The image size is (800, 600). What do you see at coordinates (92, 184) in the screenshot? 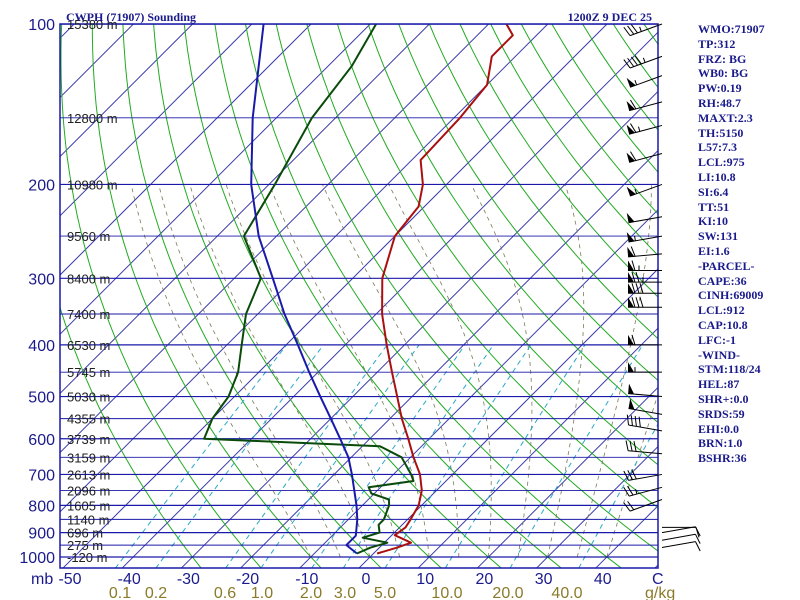
I see `height-label: 10980 m` at bounding box center [92, 184].